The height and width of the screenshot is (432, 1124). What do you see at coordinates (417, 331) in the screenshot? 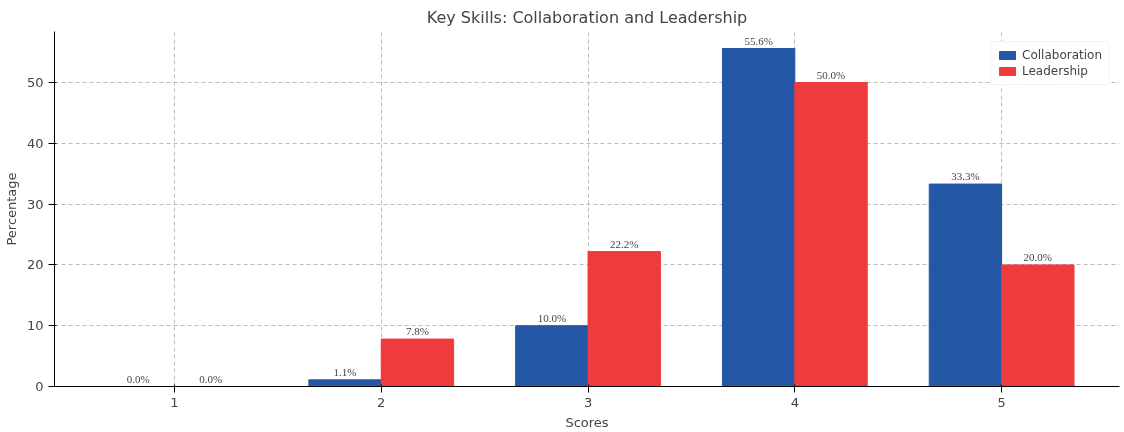
I see `data-label: 7.8%` at bounding box center [417, 331].